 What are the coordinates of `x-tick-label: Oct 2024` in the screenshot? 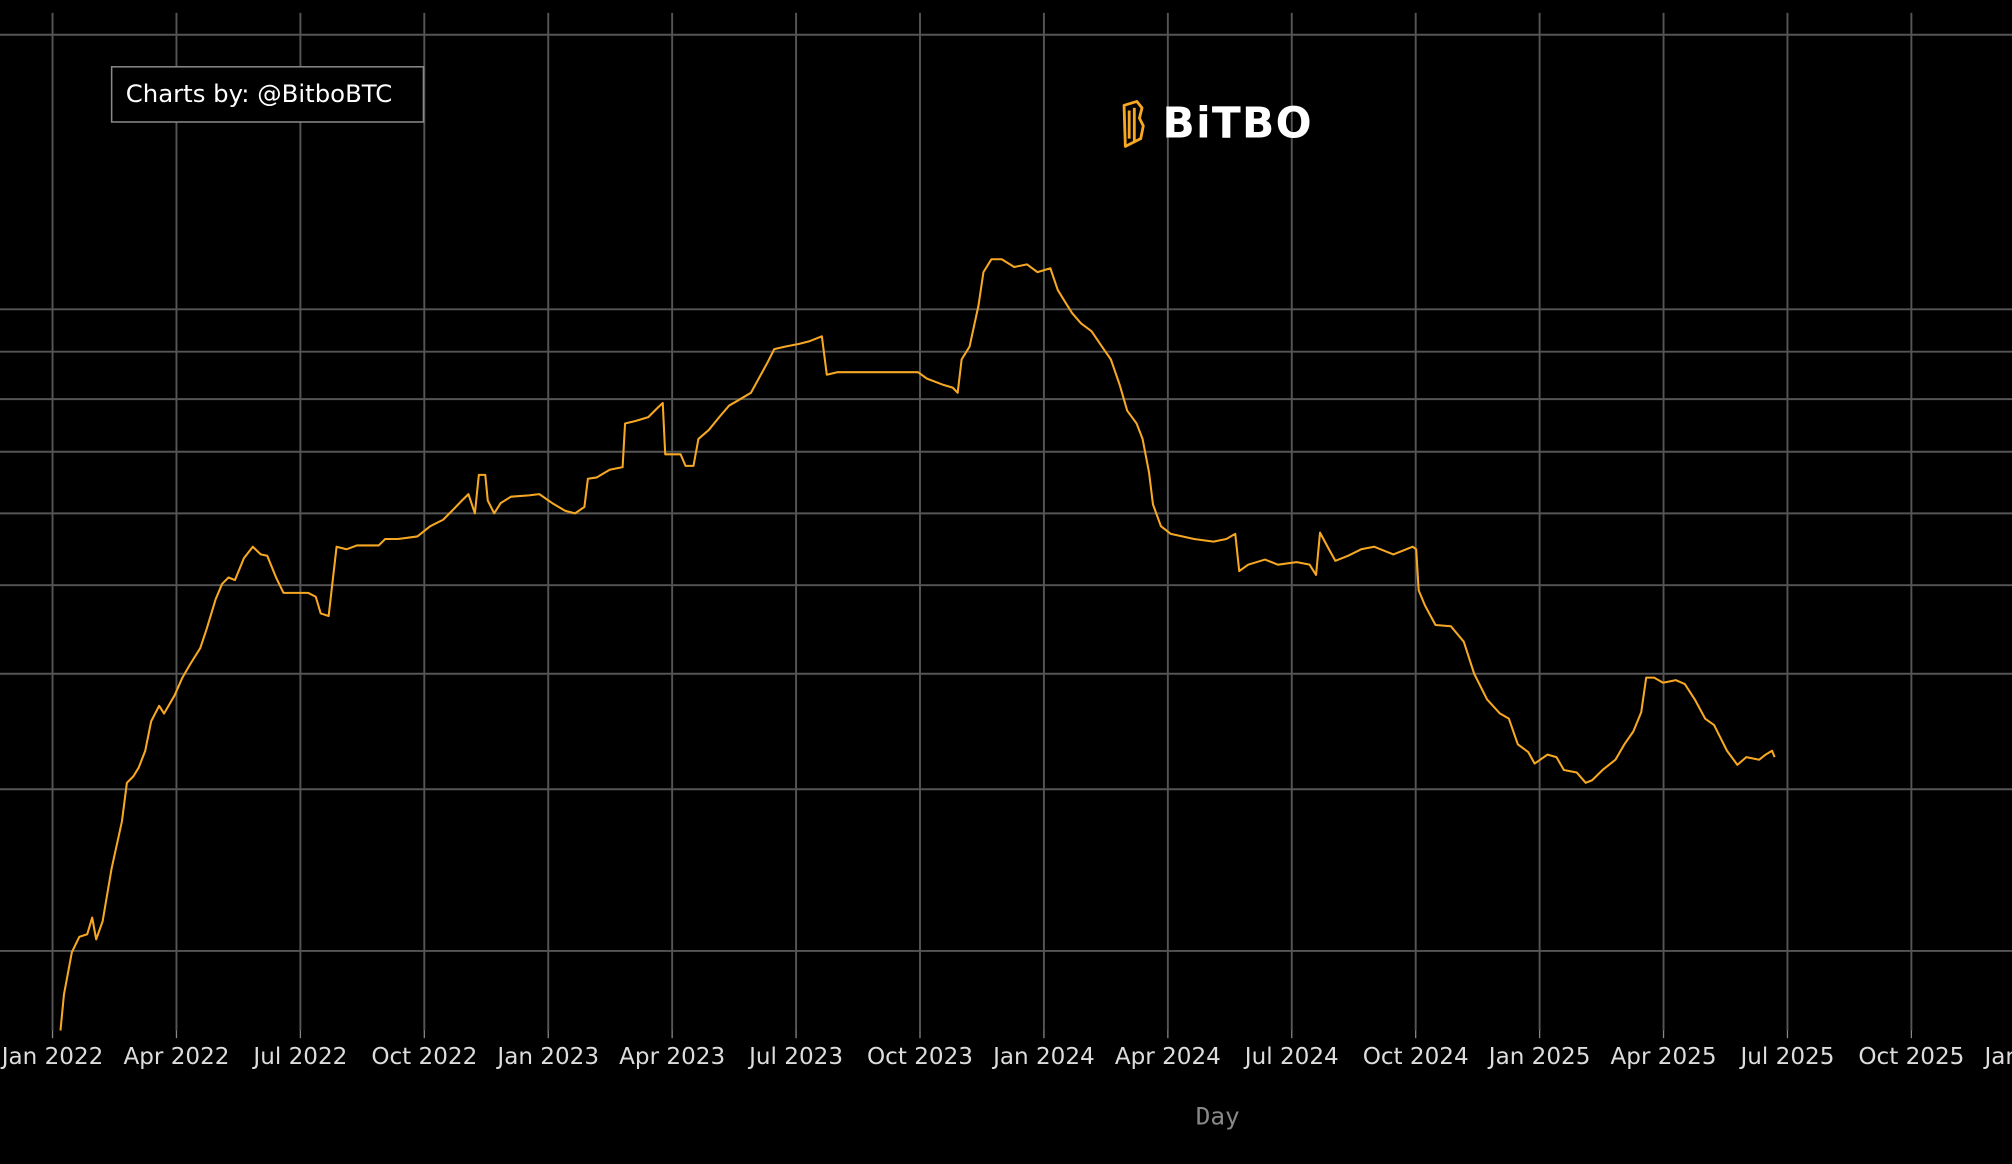 It's located at (1416, 1057).